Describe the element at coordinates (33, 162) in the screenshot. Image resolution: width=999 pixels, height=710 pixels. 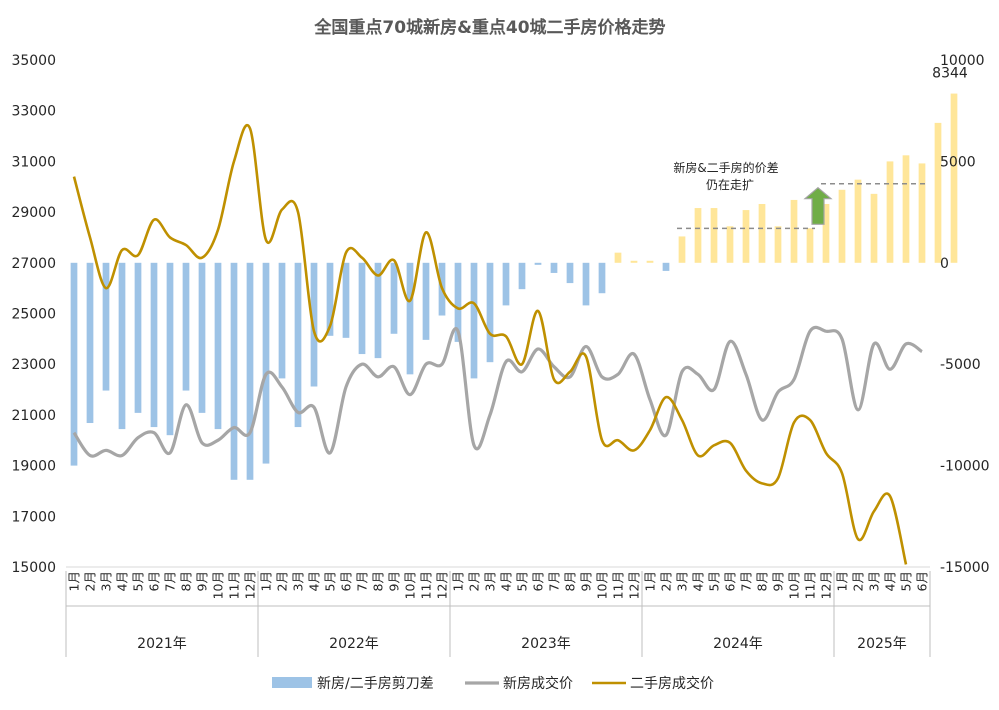
I see `y-left-tick-label: 31000` at that location.